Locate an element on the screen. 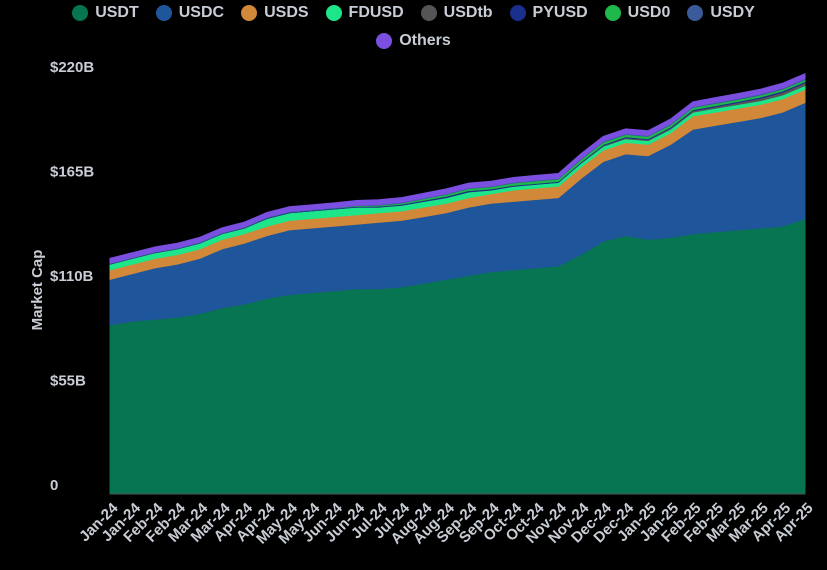  legend-label: PYUSD is located at coordinates (560, 12).